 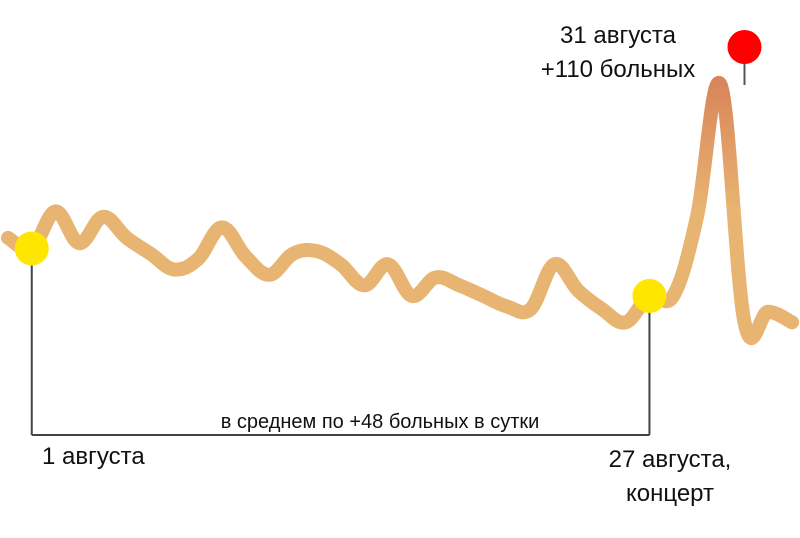 What do you see at coordinates (31, 248) in the screenshot?
I see `start-marker` at bounding box center [31, 248].